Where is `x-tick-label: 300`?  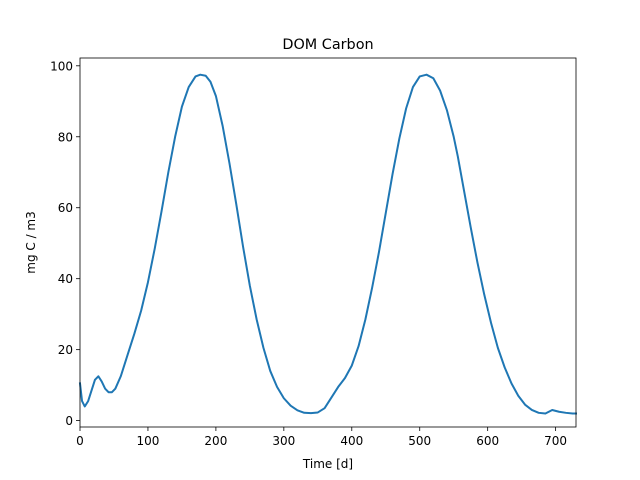
x-tick-label: 300 is located at coordinates (283, 441).